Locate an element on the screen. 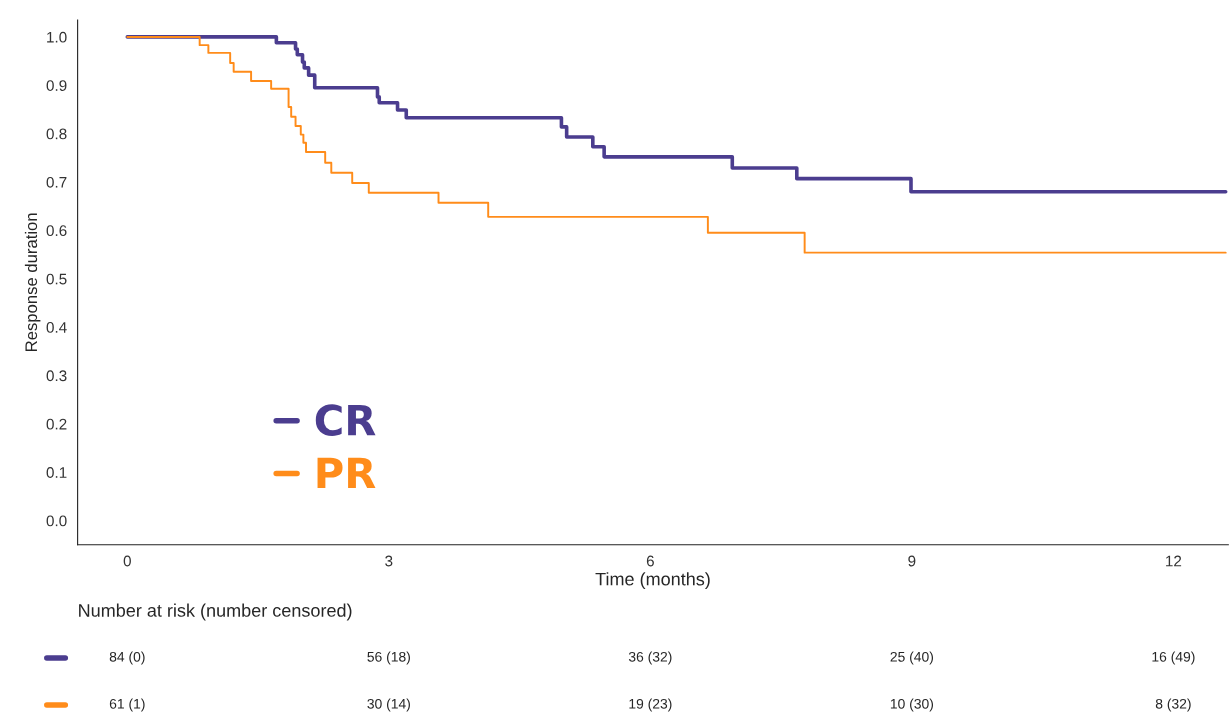  text: 19 (23) is located at coordinates (650, 705).